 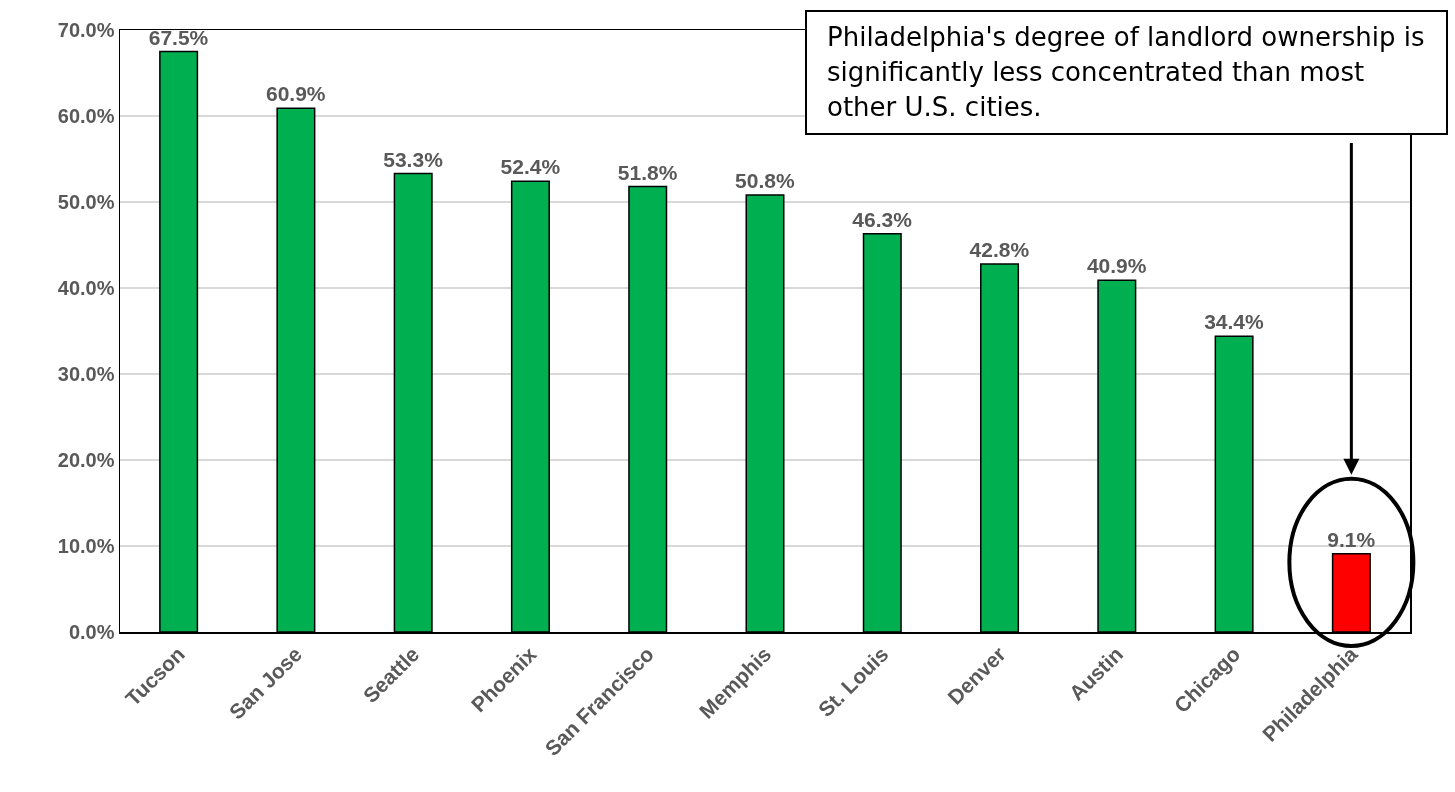 I want to click on y-tick-label: 40.0%, so click(x=86, y=288).